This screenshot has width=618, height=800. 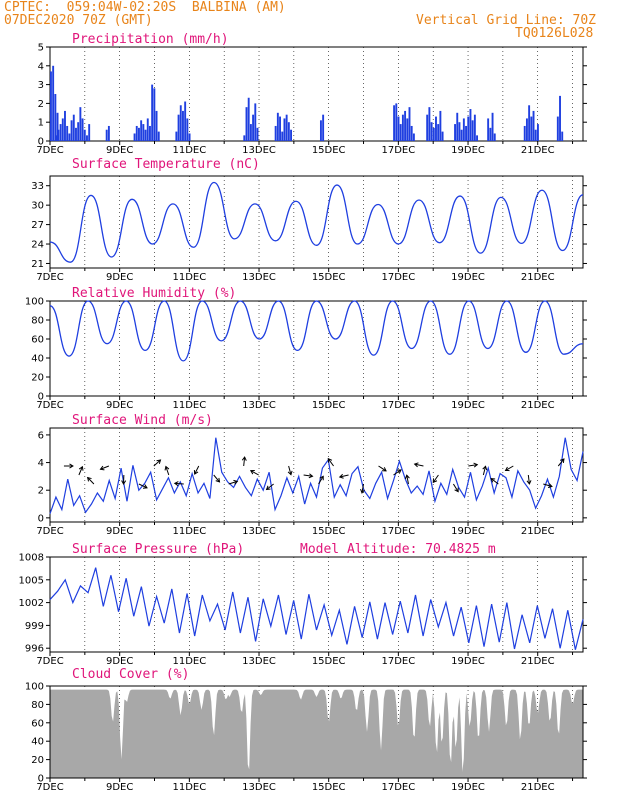 I want to click on y-tick-label: 3, so click(x=41, y=85).